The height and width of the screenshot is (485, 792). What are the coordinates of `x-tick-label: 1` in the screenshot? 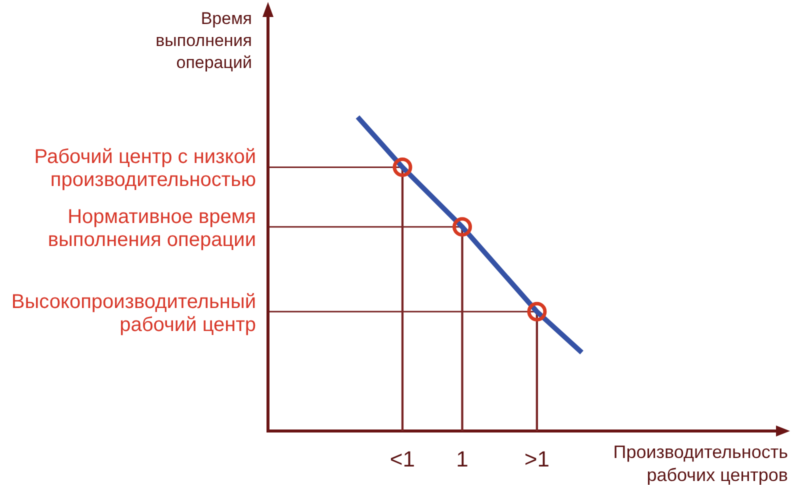 It's located at (462, 459).